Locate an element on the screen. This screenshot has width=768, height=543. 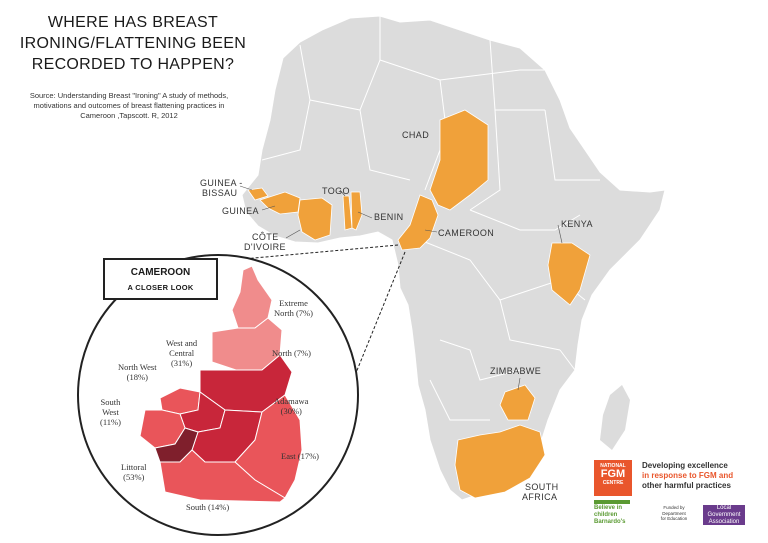
lga-logo: Local Government Association is located at coordinates (724, 515).